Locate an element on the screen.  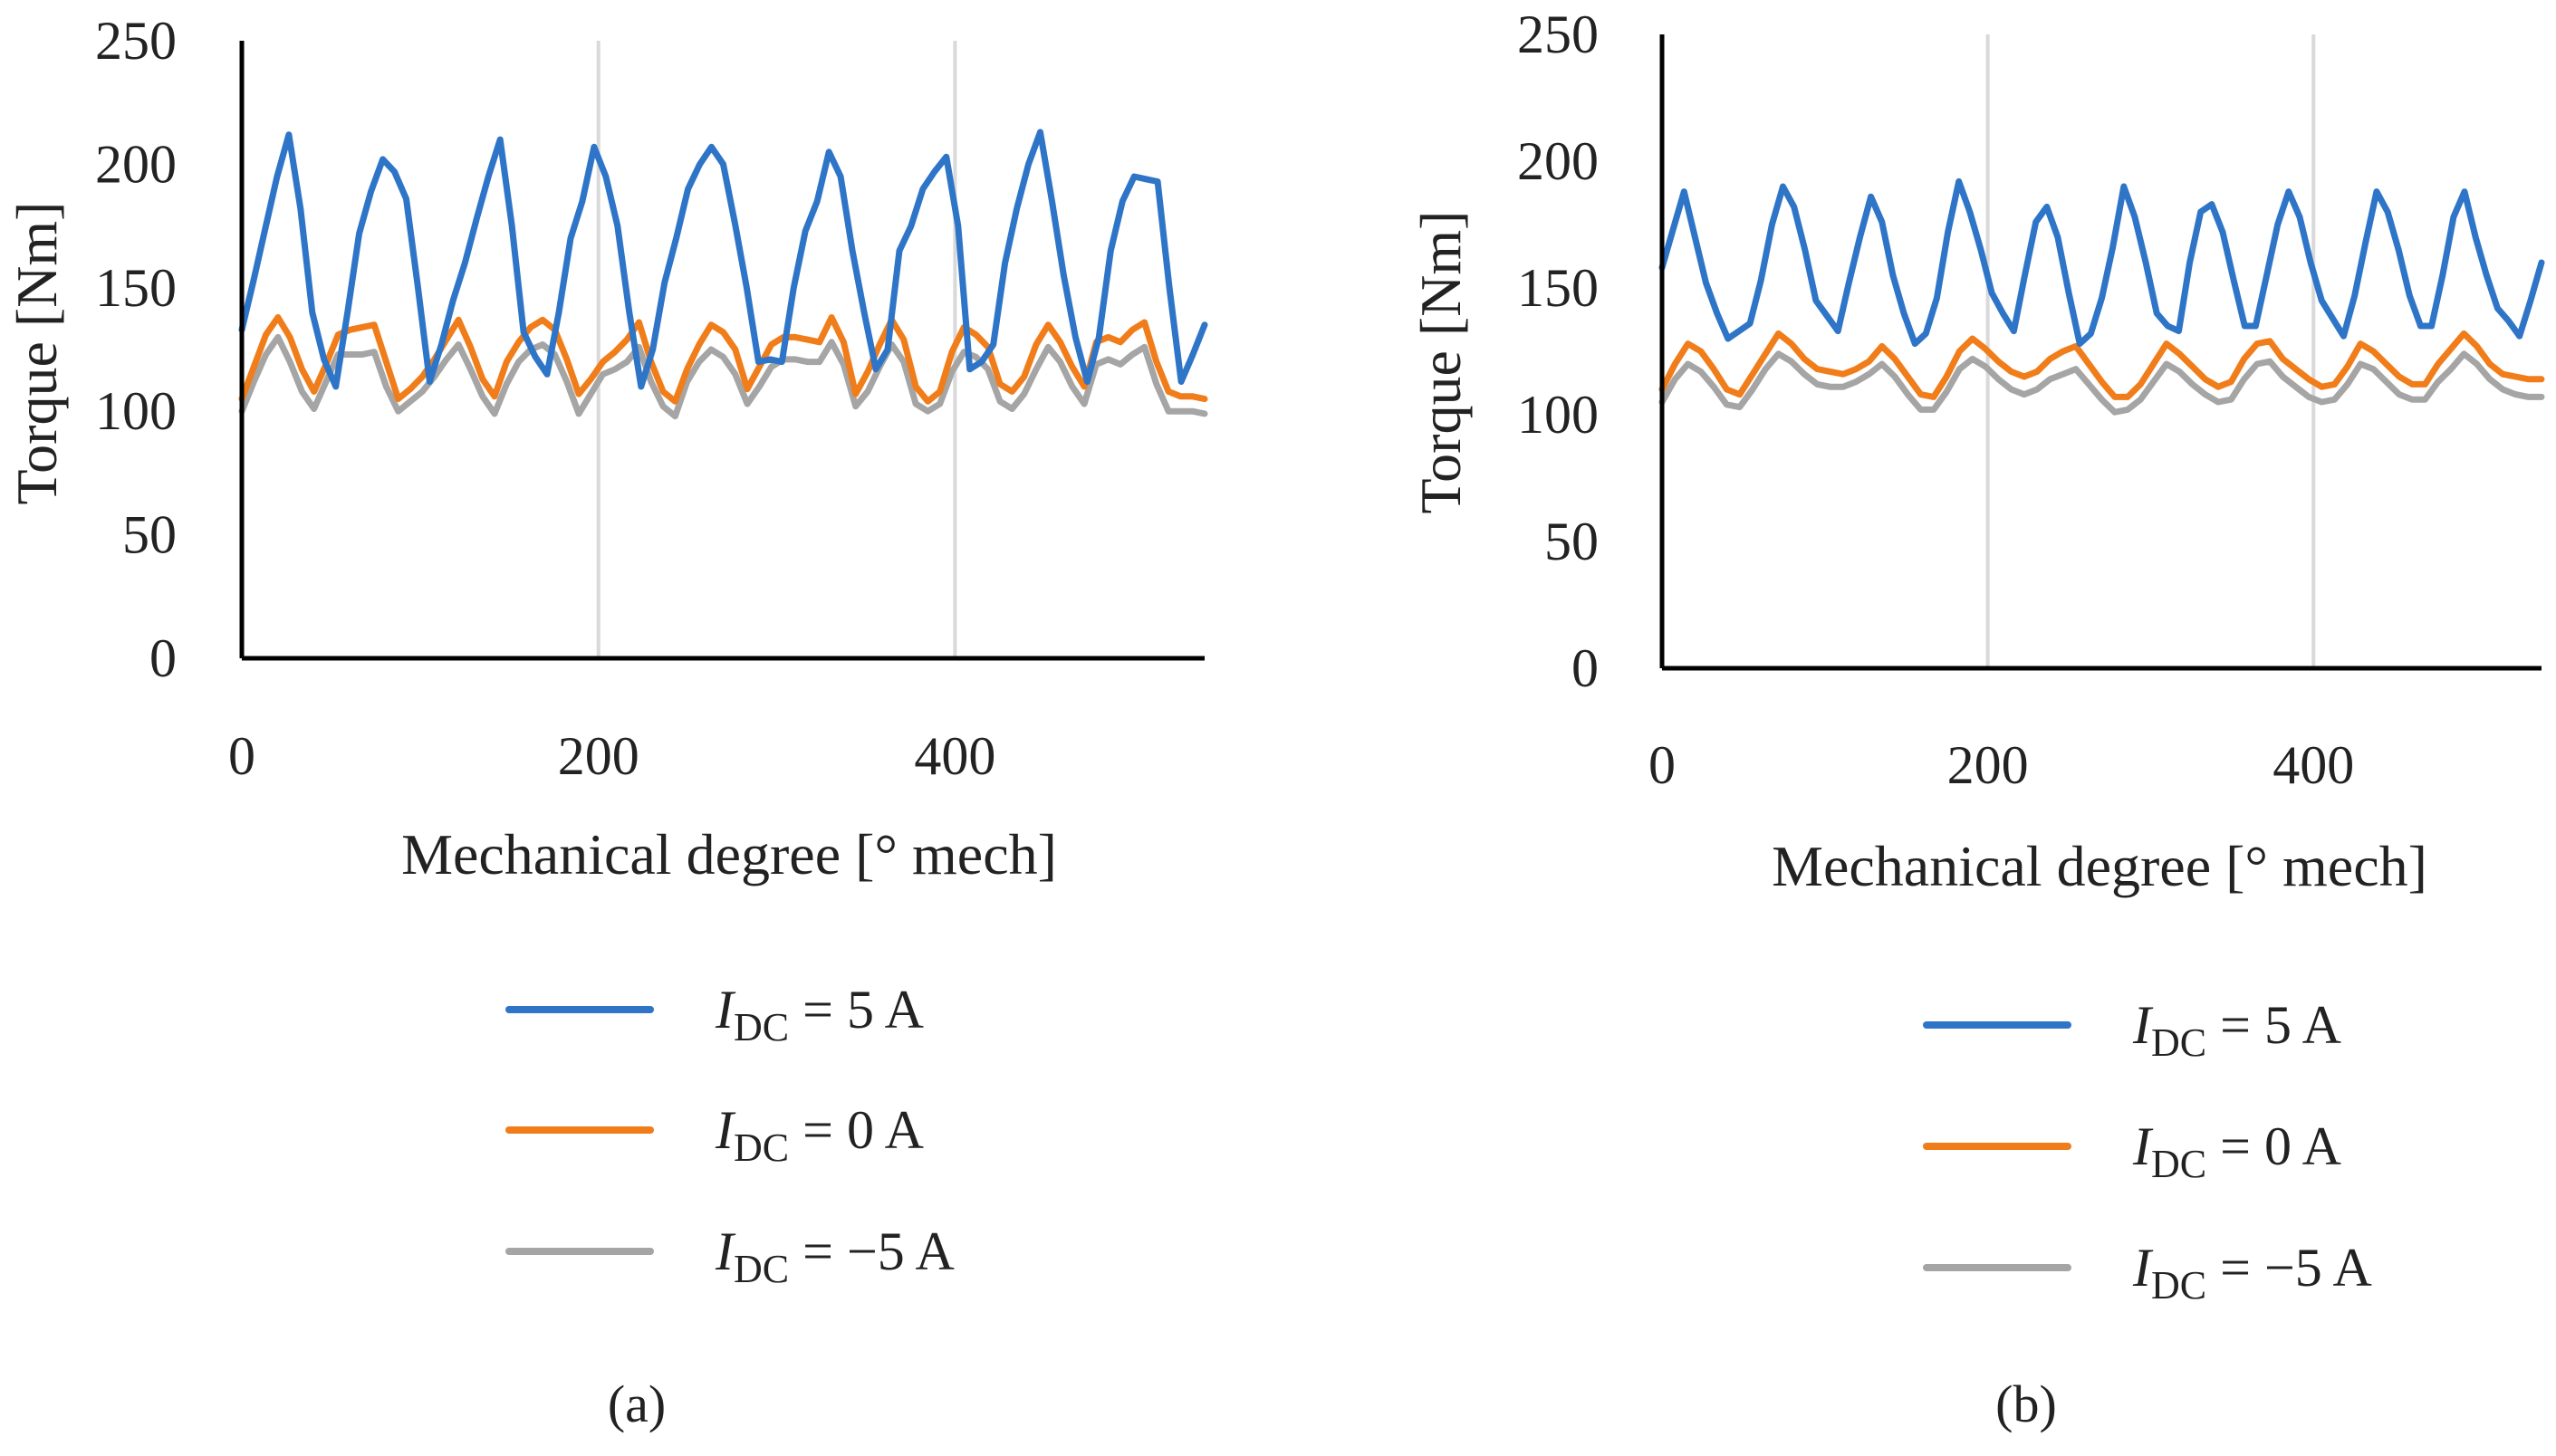
panel-b-legend-item-2: IDC = −5 A is located at coordinates (2147, 1273).